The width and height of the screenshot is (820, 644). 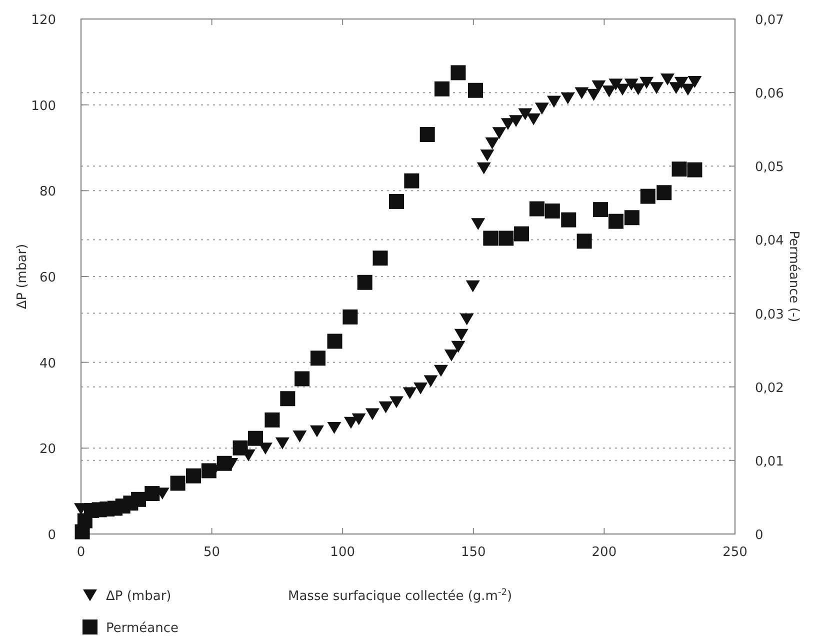 I want to click on legend-label: Perméance, so click(x=142, y=628).